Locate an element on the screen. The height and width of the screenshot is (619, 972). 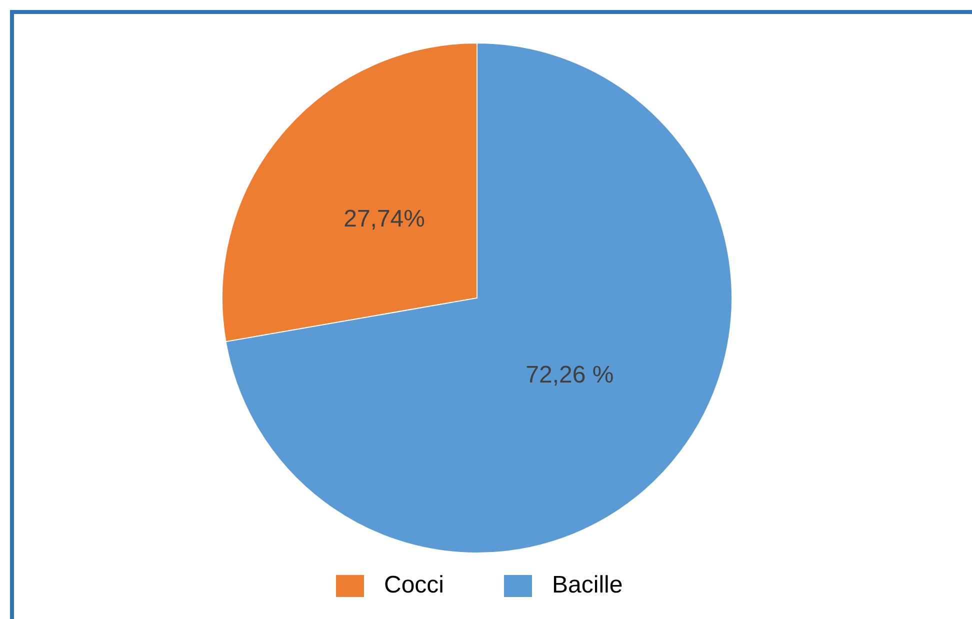
legend-label: Bacille is located at coordinates (587, 584).